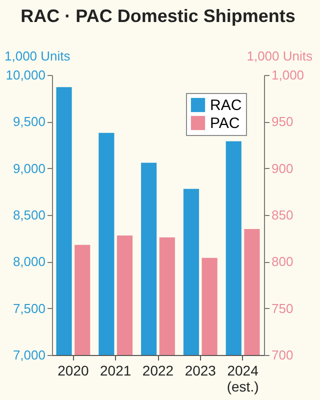  Describe the element at coordinates (158, 16) in the screenshot. I see `chart-title: RAC · PAC Domestic Shipments` at that location.